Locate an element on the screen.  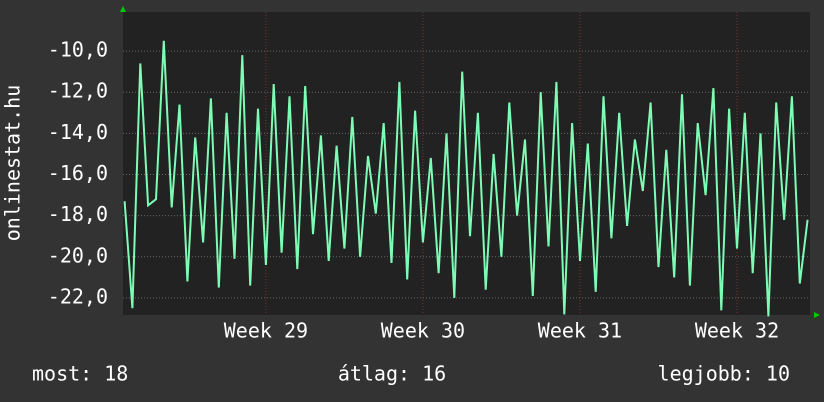
x-tick-label: Week 31 is located at coordinates (580, 331).